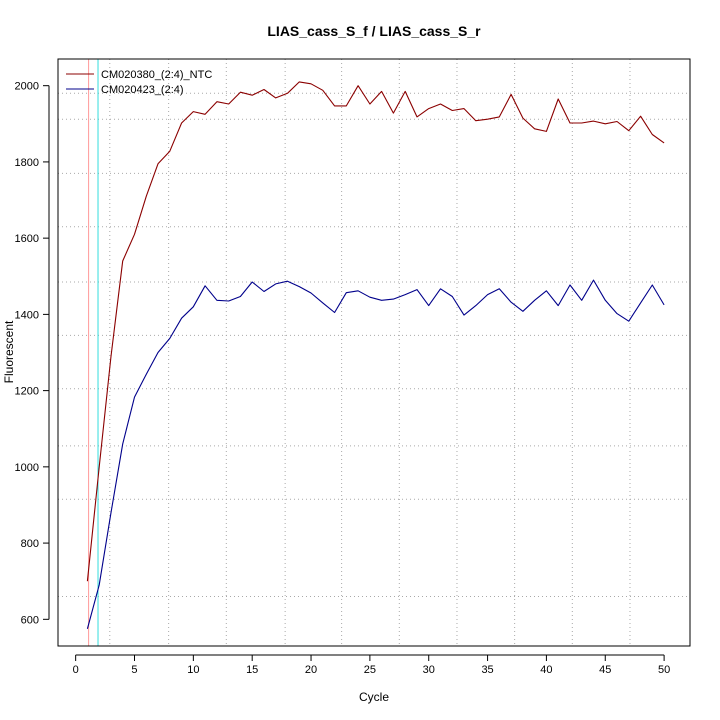 This screenshot has height=720, width=720. Describe the element at coordinates (9, 351) in the screenshot. I see `y-axis-label: Fluorescent` at that location.